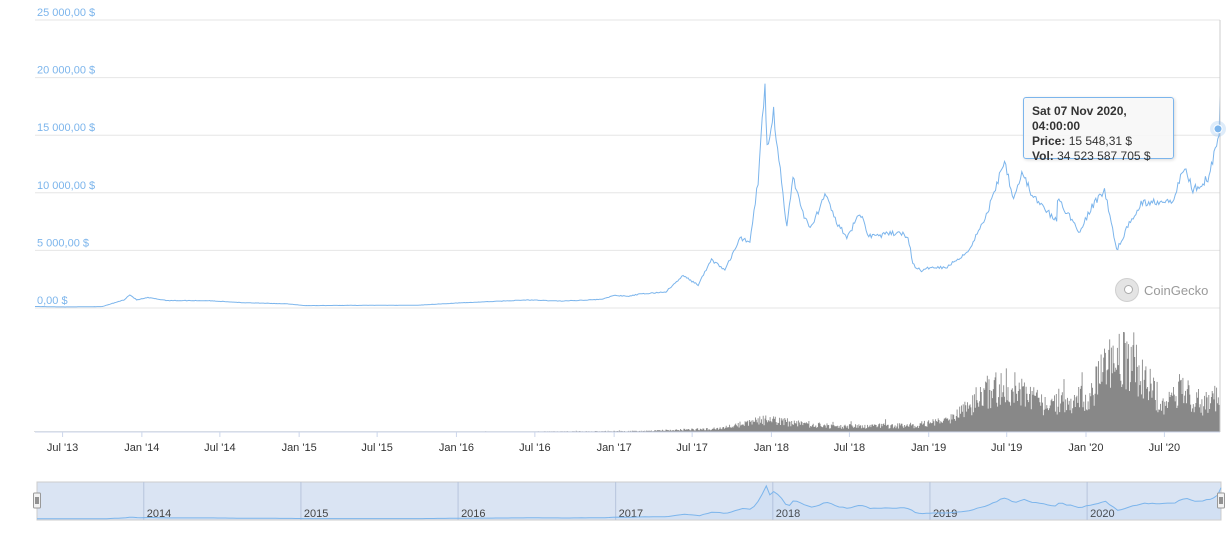 This screenshot has height=549, width=1232. I want to click on x-tick-label: Jul '20, so click(1164, 448).